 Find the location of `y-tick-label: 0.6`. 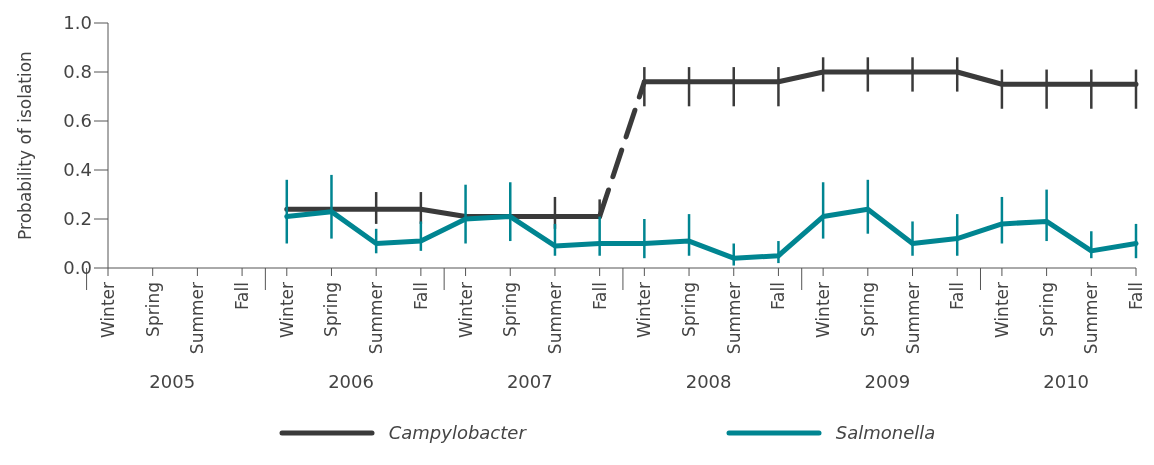

y-tick-label: 0.6 is located at coordinates (77, 121).